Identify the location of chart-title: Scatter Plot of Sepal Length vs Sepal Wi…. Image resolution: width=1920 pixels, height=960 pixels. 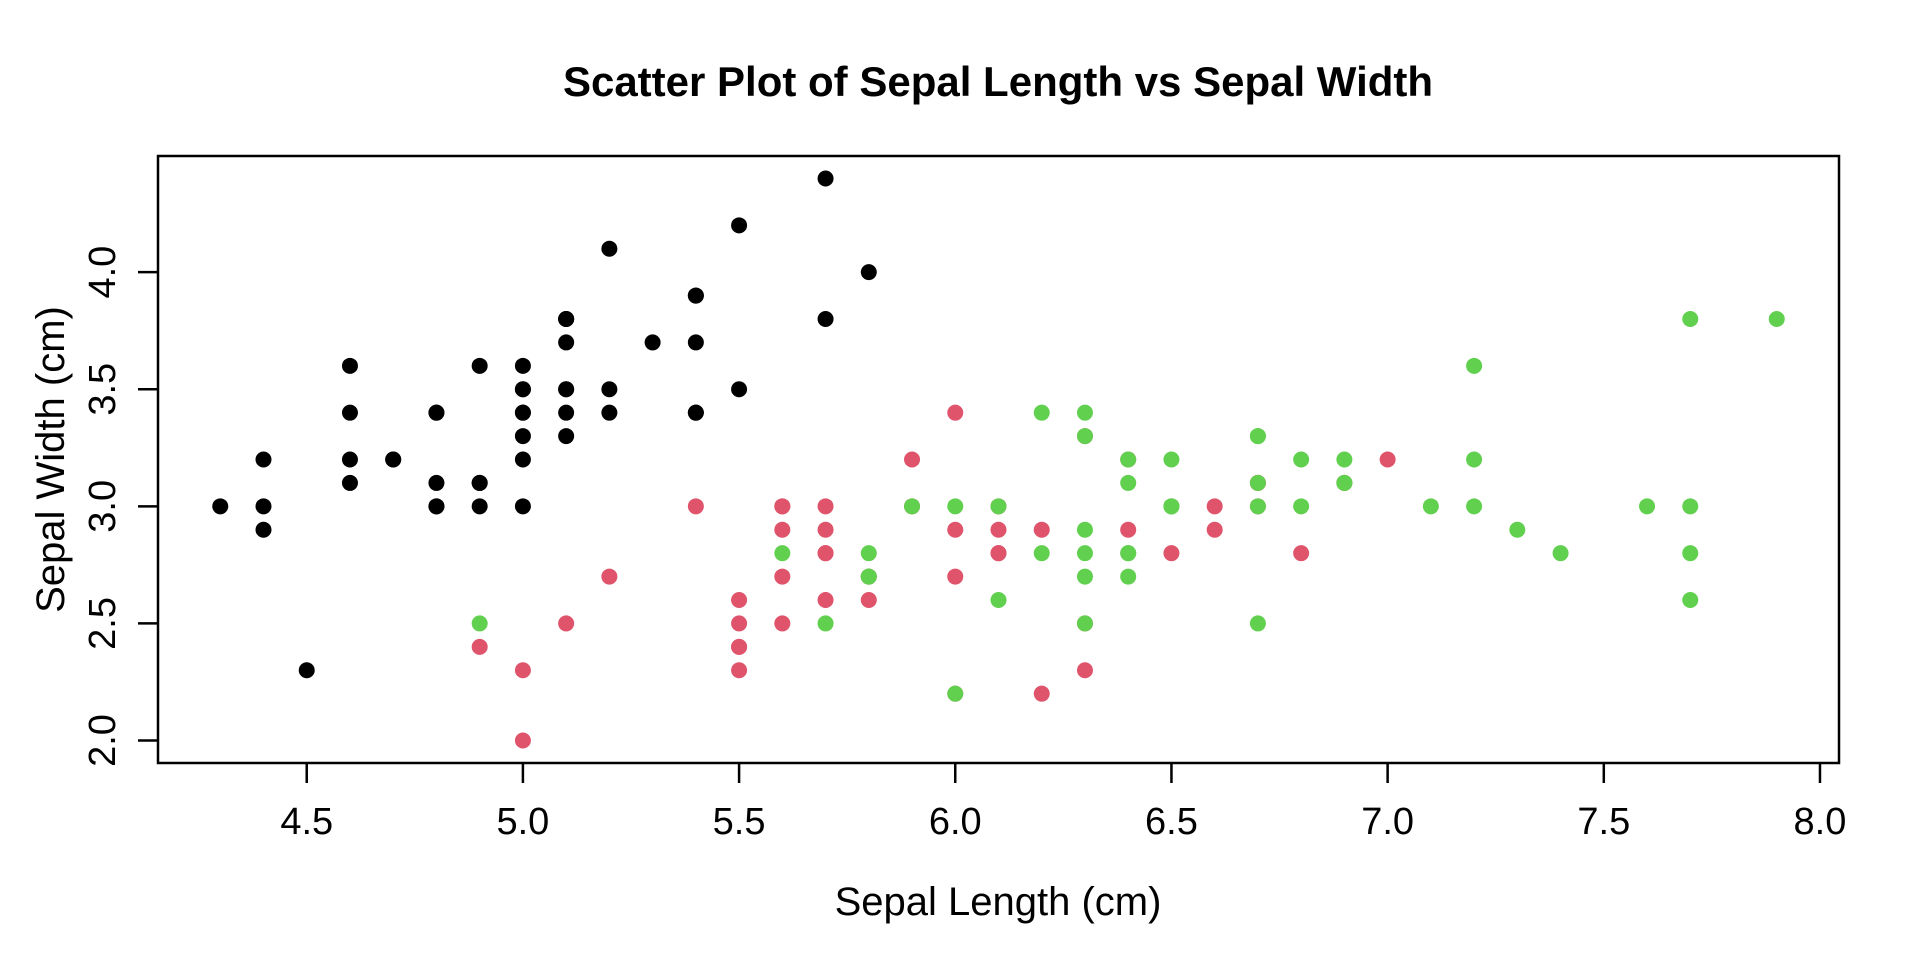
(998, 81).